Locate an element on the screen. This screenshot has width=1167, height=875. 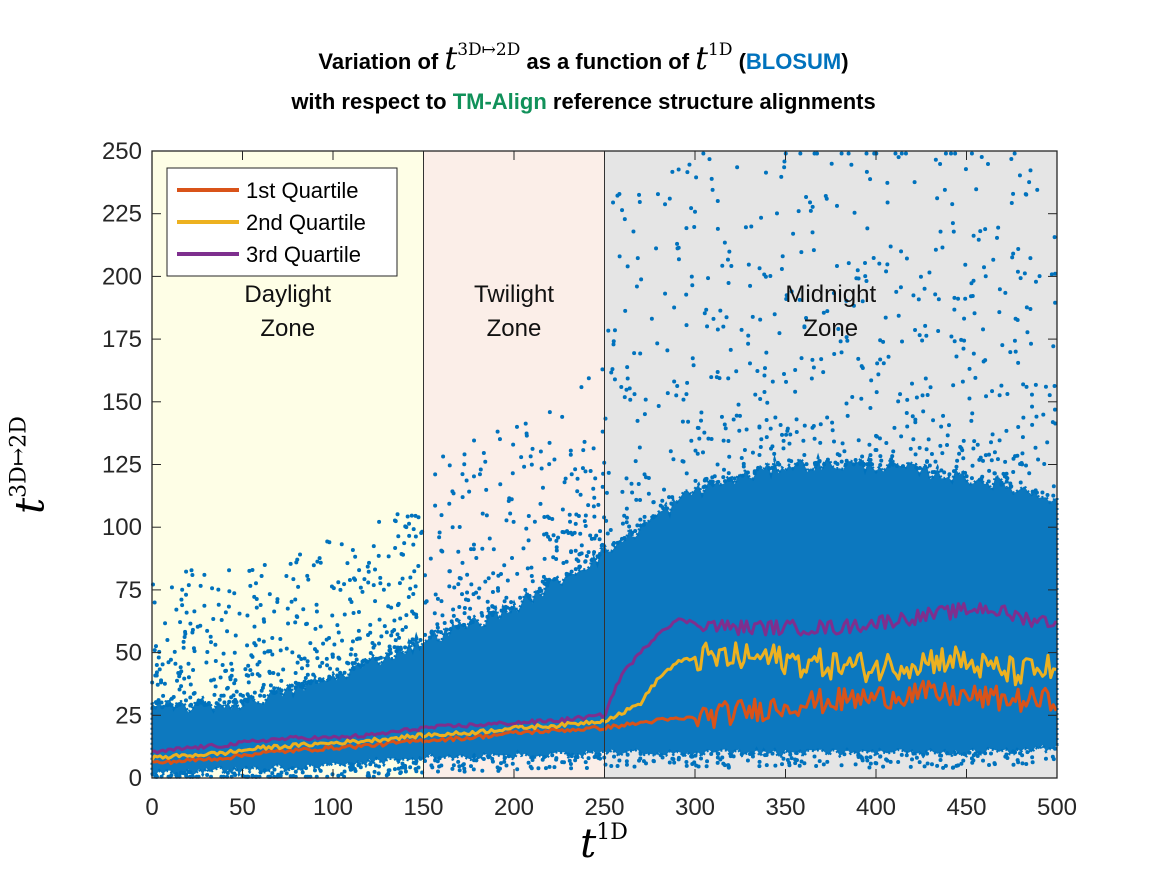
zone-label-line1: Daylight is located at coordinates (287, 294).